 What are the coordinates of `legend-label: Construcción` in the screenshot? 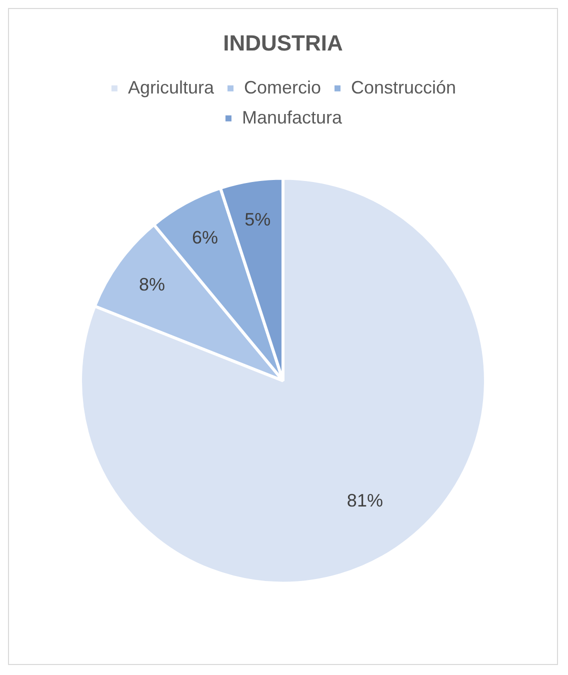 It's located at (403, 87).